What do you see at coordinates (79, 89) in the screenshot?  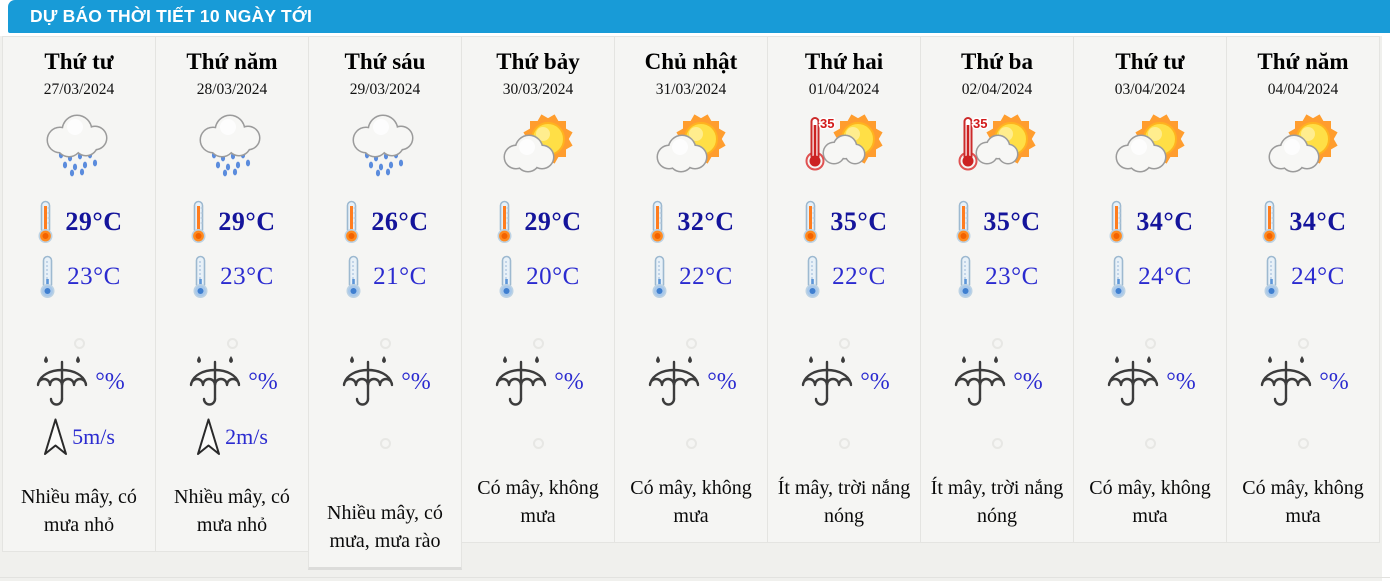 I see `day-date: 27/03/2024` at bounding box center [79, 89].